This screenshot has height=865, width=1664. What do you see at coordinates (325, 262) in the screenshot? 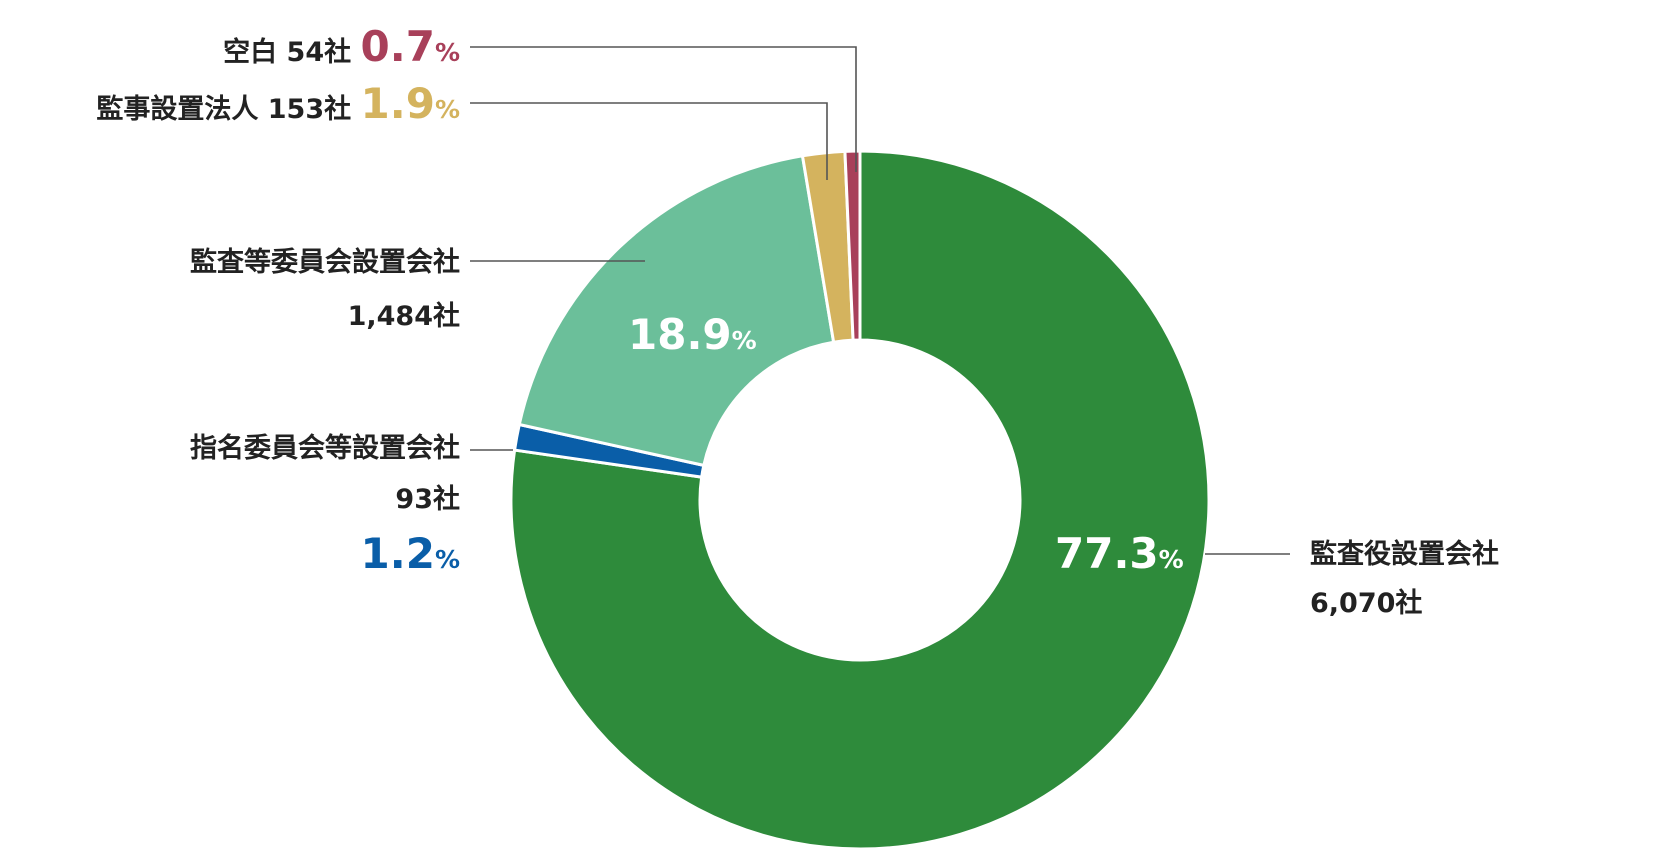
I see `label-kansatou-name: 監査等委員会設置会社` at bounding box center [325, 262].